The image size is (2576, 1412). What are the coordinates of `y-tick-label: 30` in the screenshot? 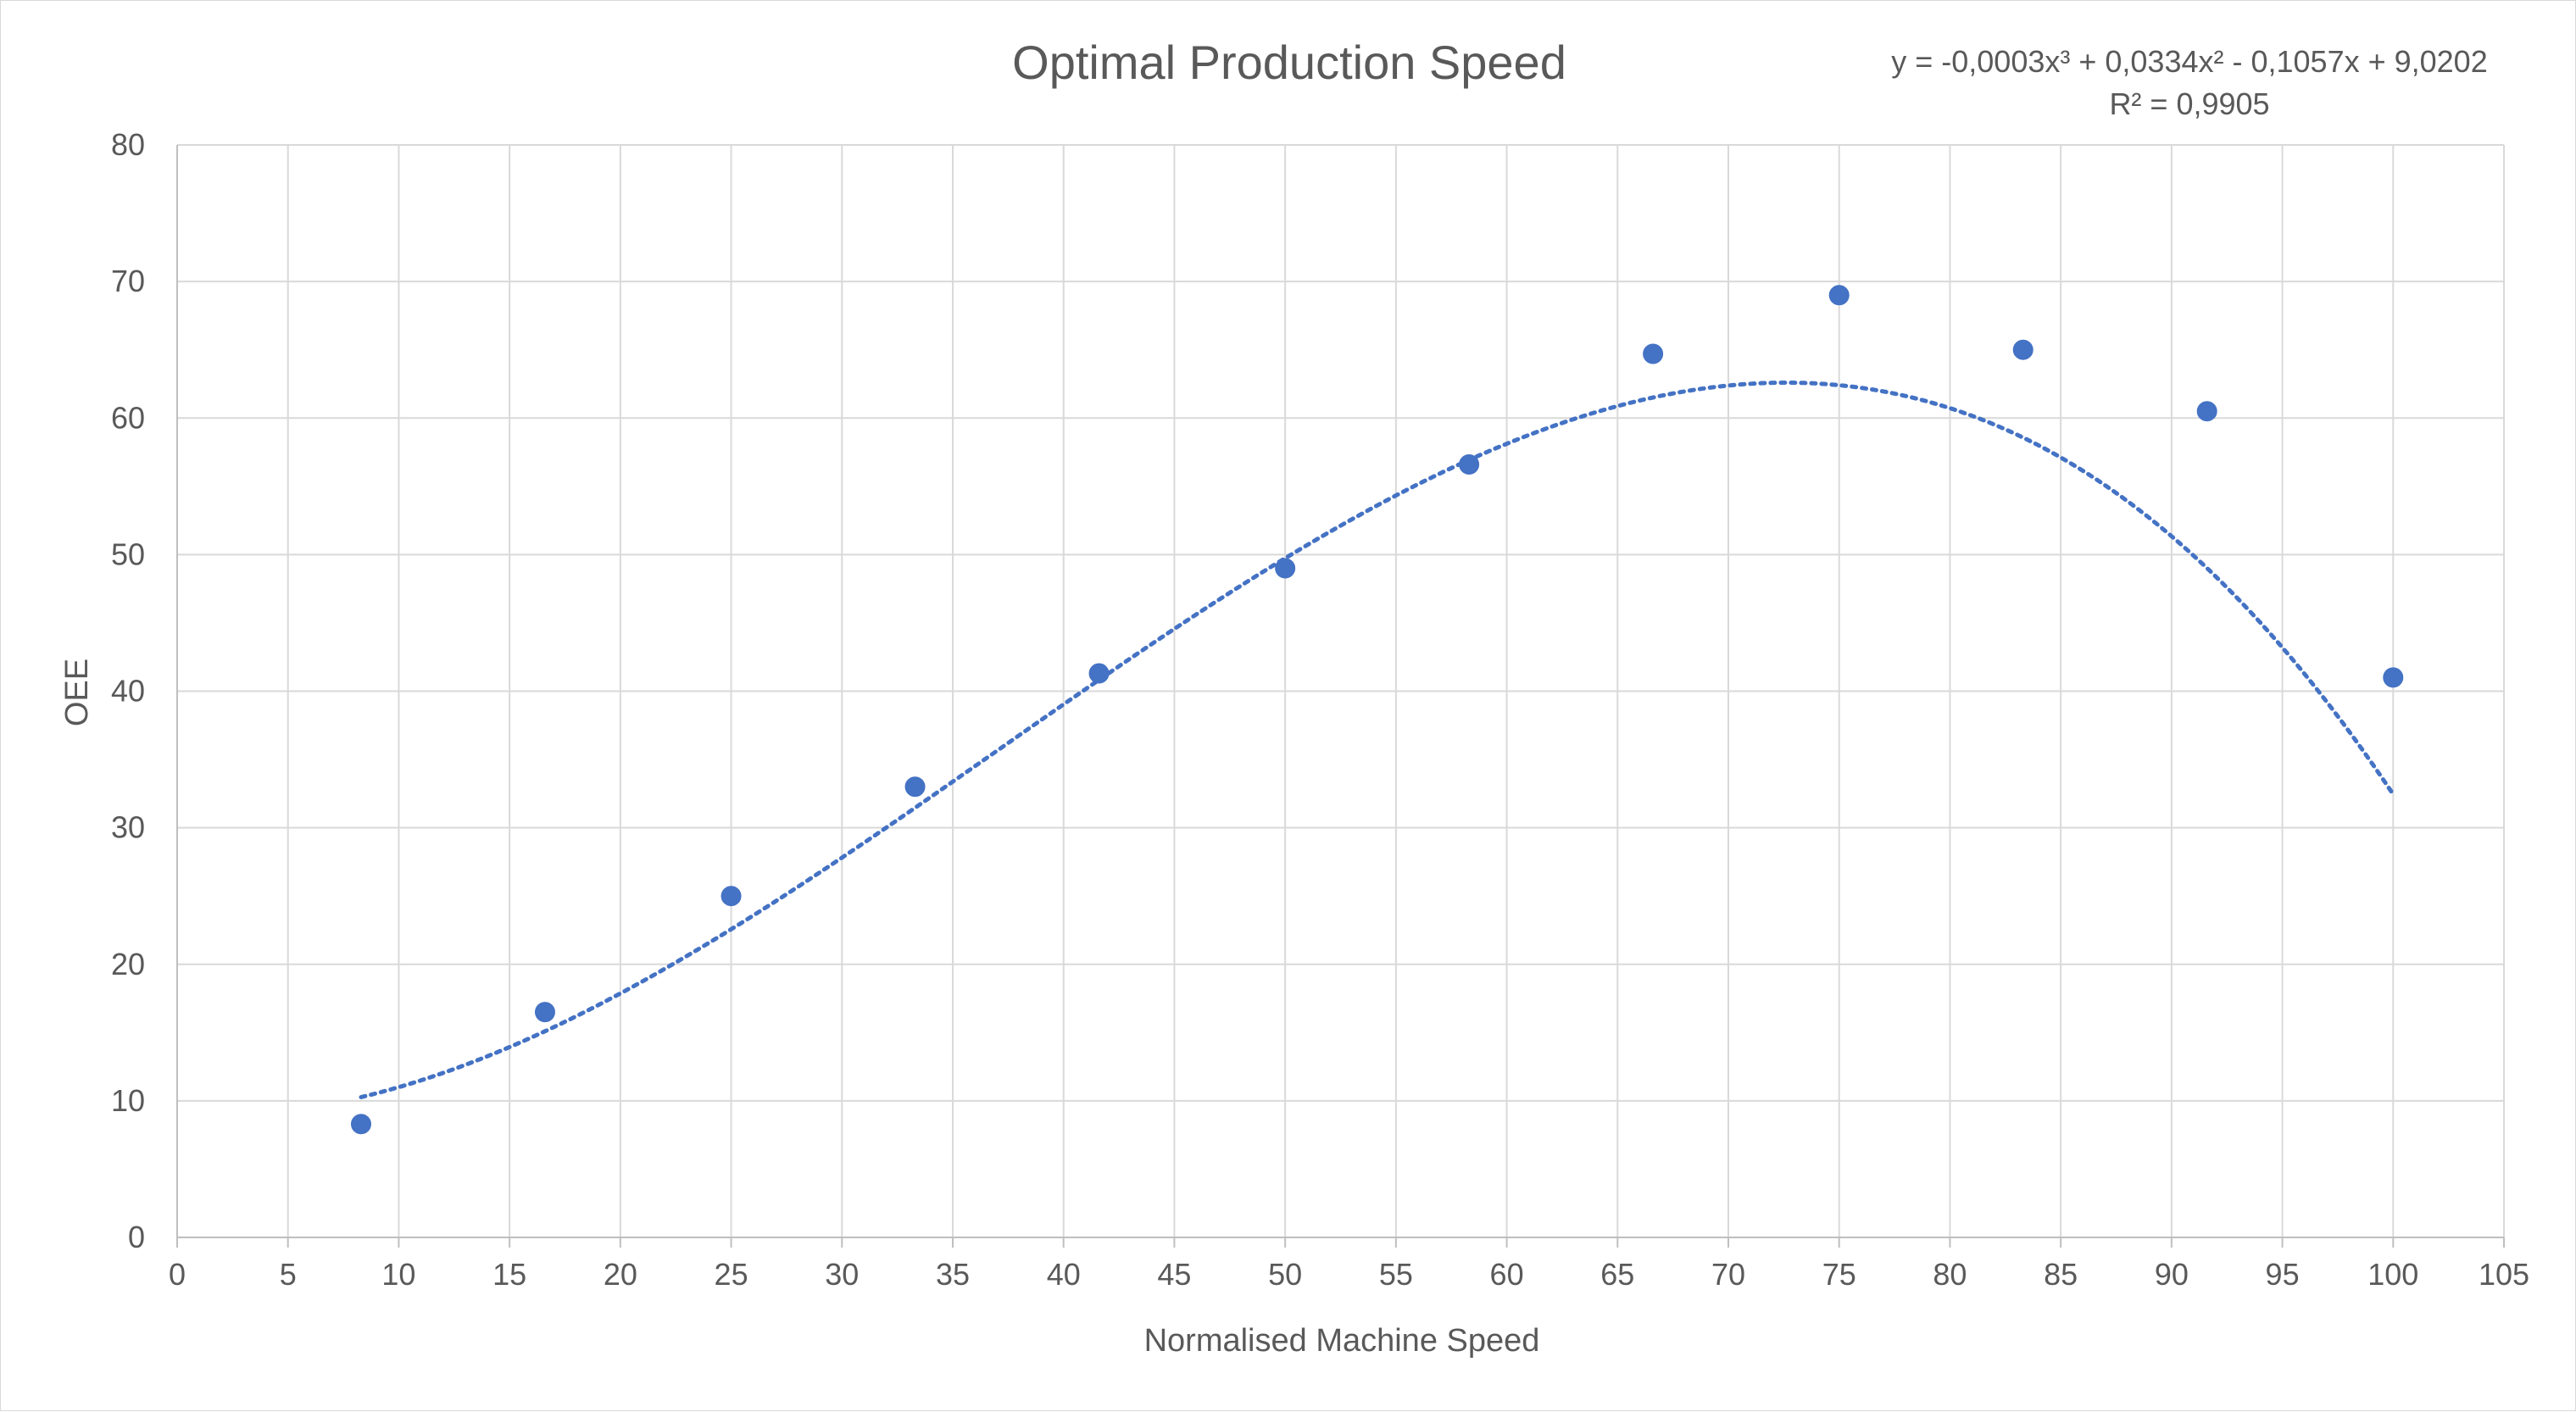 It's located at (128, 827).